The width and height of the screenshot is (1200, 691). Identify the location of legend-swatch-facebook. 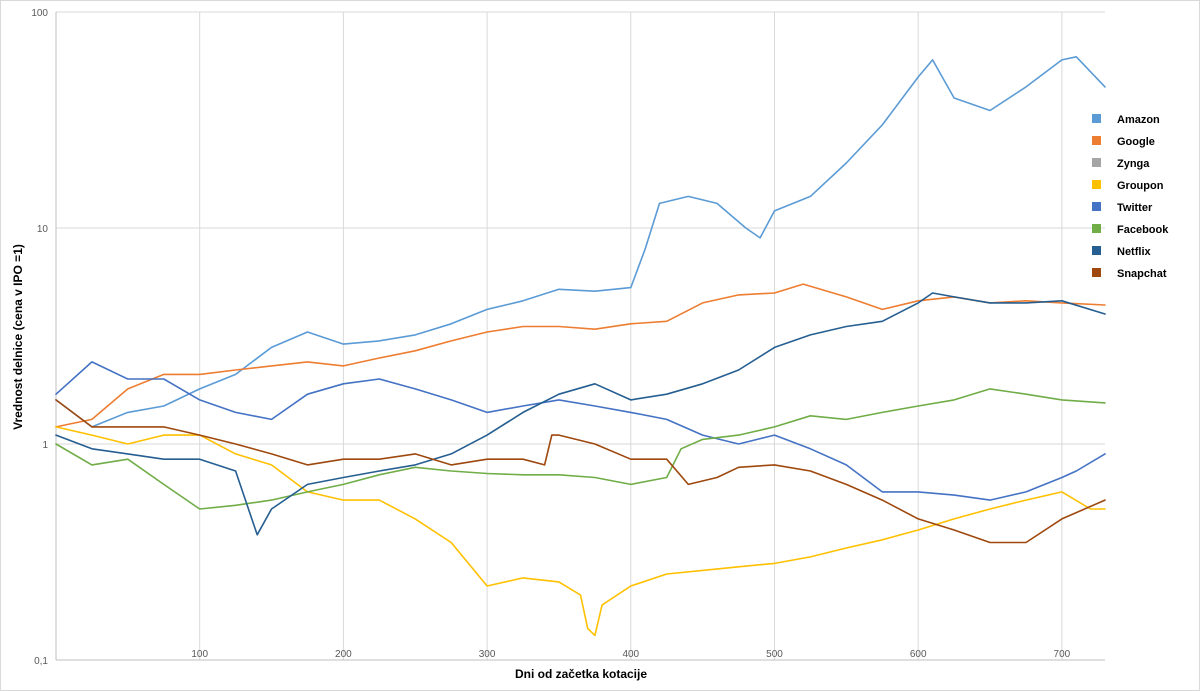
(1096, 228).